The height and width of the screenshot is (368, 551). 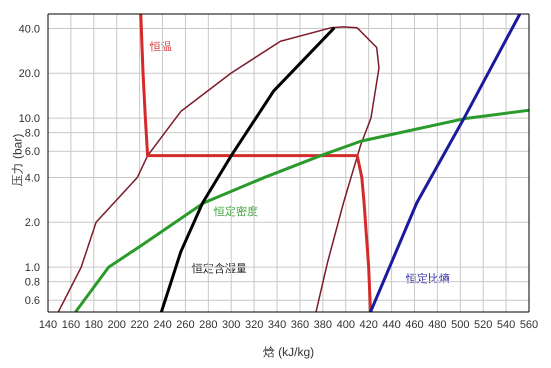 I want to click on x-tick-label: 280, so click(x=208, y=324).